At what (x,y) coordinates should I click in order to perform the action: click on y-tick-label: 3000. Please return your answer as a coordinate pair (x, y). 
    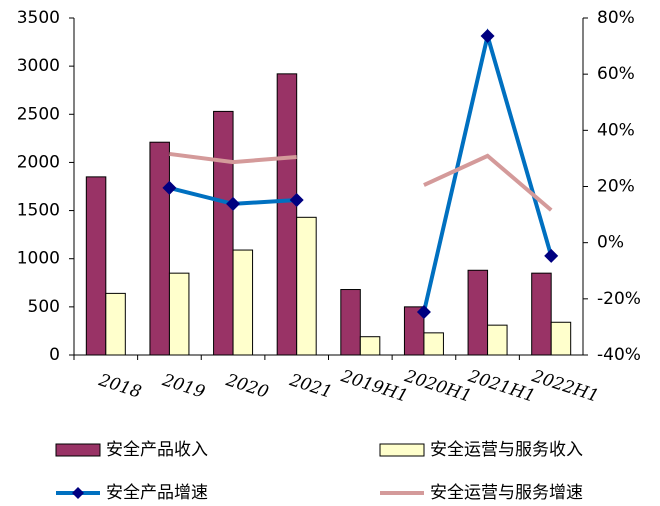
    Looking at the image, I should click on (38, 66).